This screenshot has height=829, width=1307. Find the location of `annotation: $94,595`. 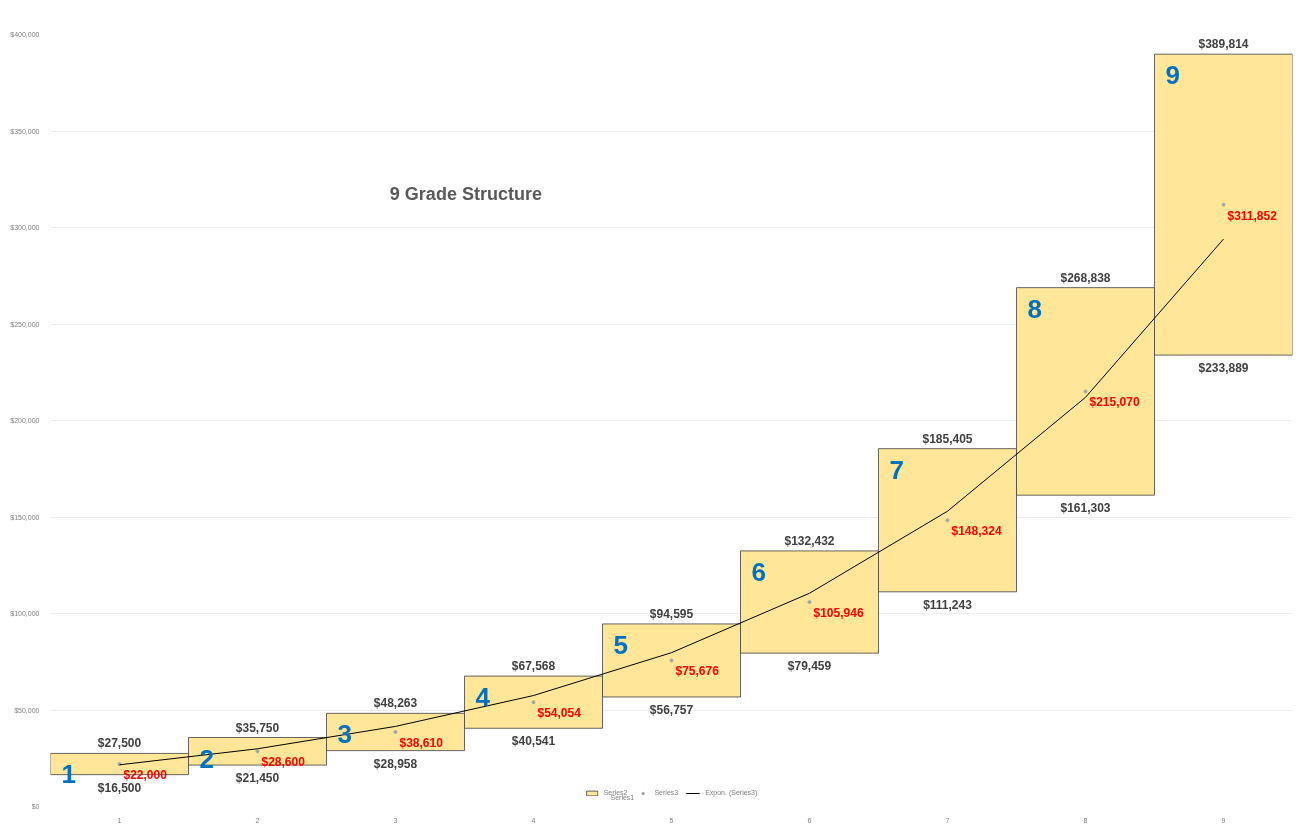

annotation: $94,595 is located at coordinates (671, 613).